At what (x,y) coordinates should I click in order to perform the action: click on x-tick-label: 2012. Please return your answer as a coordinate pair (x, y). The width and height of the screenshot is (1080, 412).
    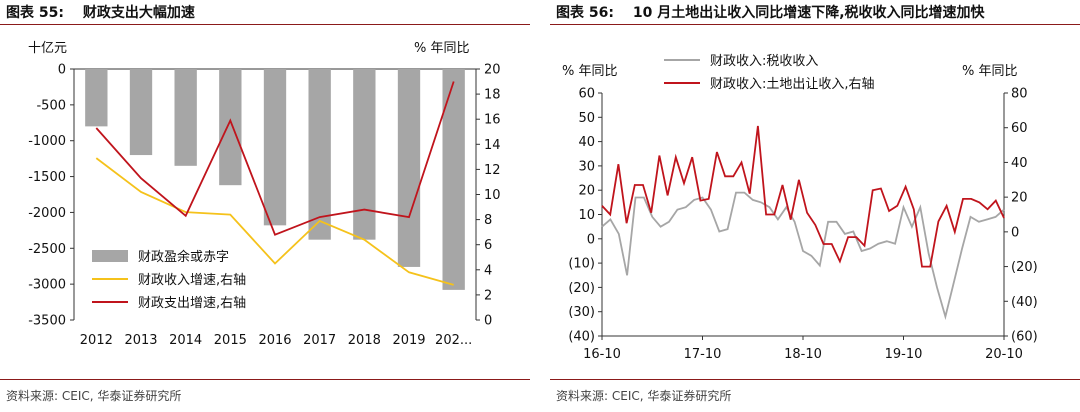
    Looking at the image, I should click on (96, 340).